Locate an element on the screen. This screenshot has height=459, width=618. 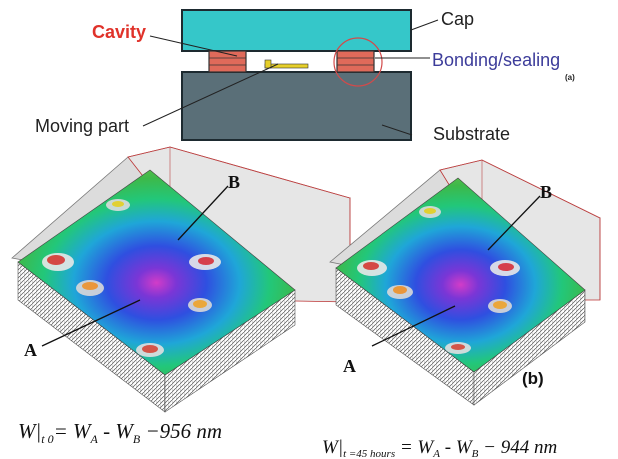
bonding-sealing-label: Bonding/sealing is located at coordinates (496, 60).